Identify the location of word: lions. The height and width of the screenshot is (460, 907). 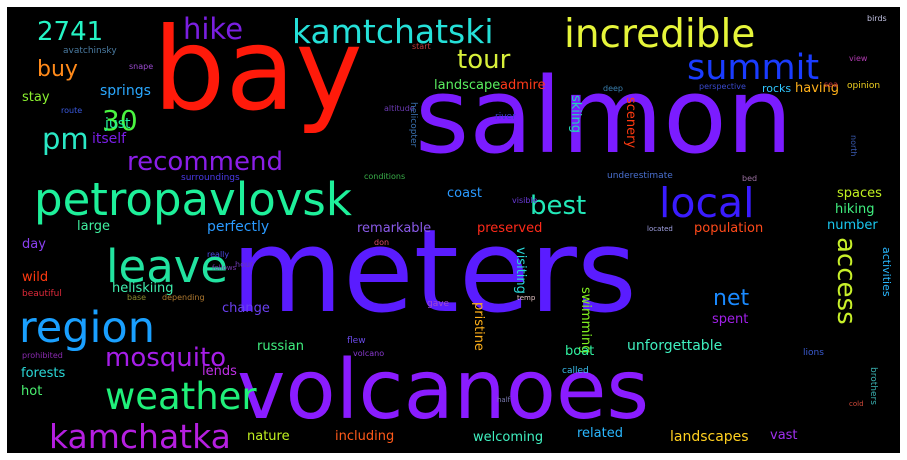
(813, 353).